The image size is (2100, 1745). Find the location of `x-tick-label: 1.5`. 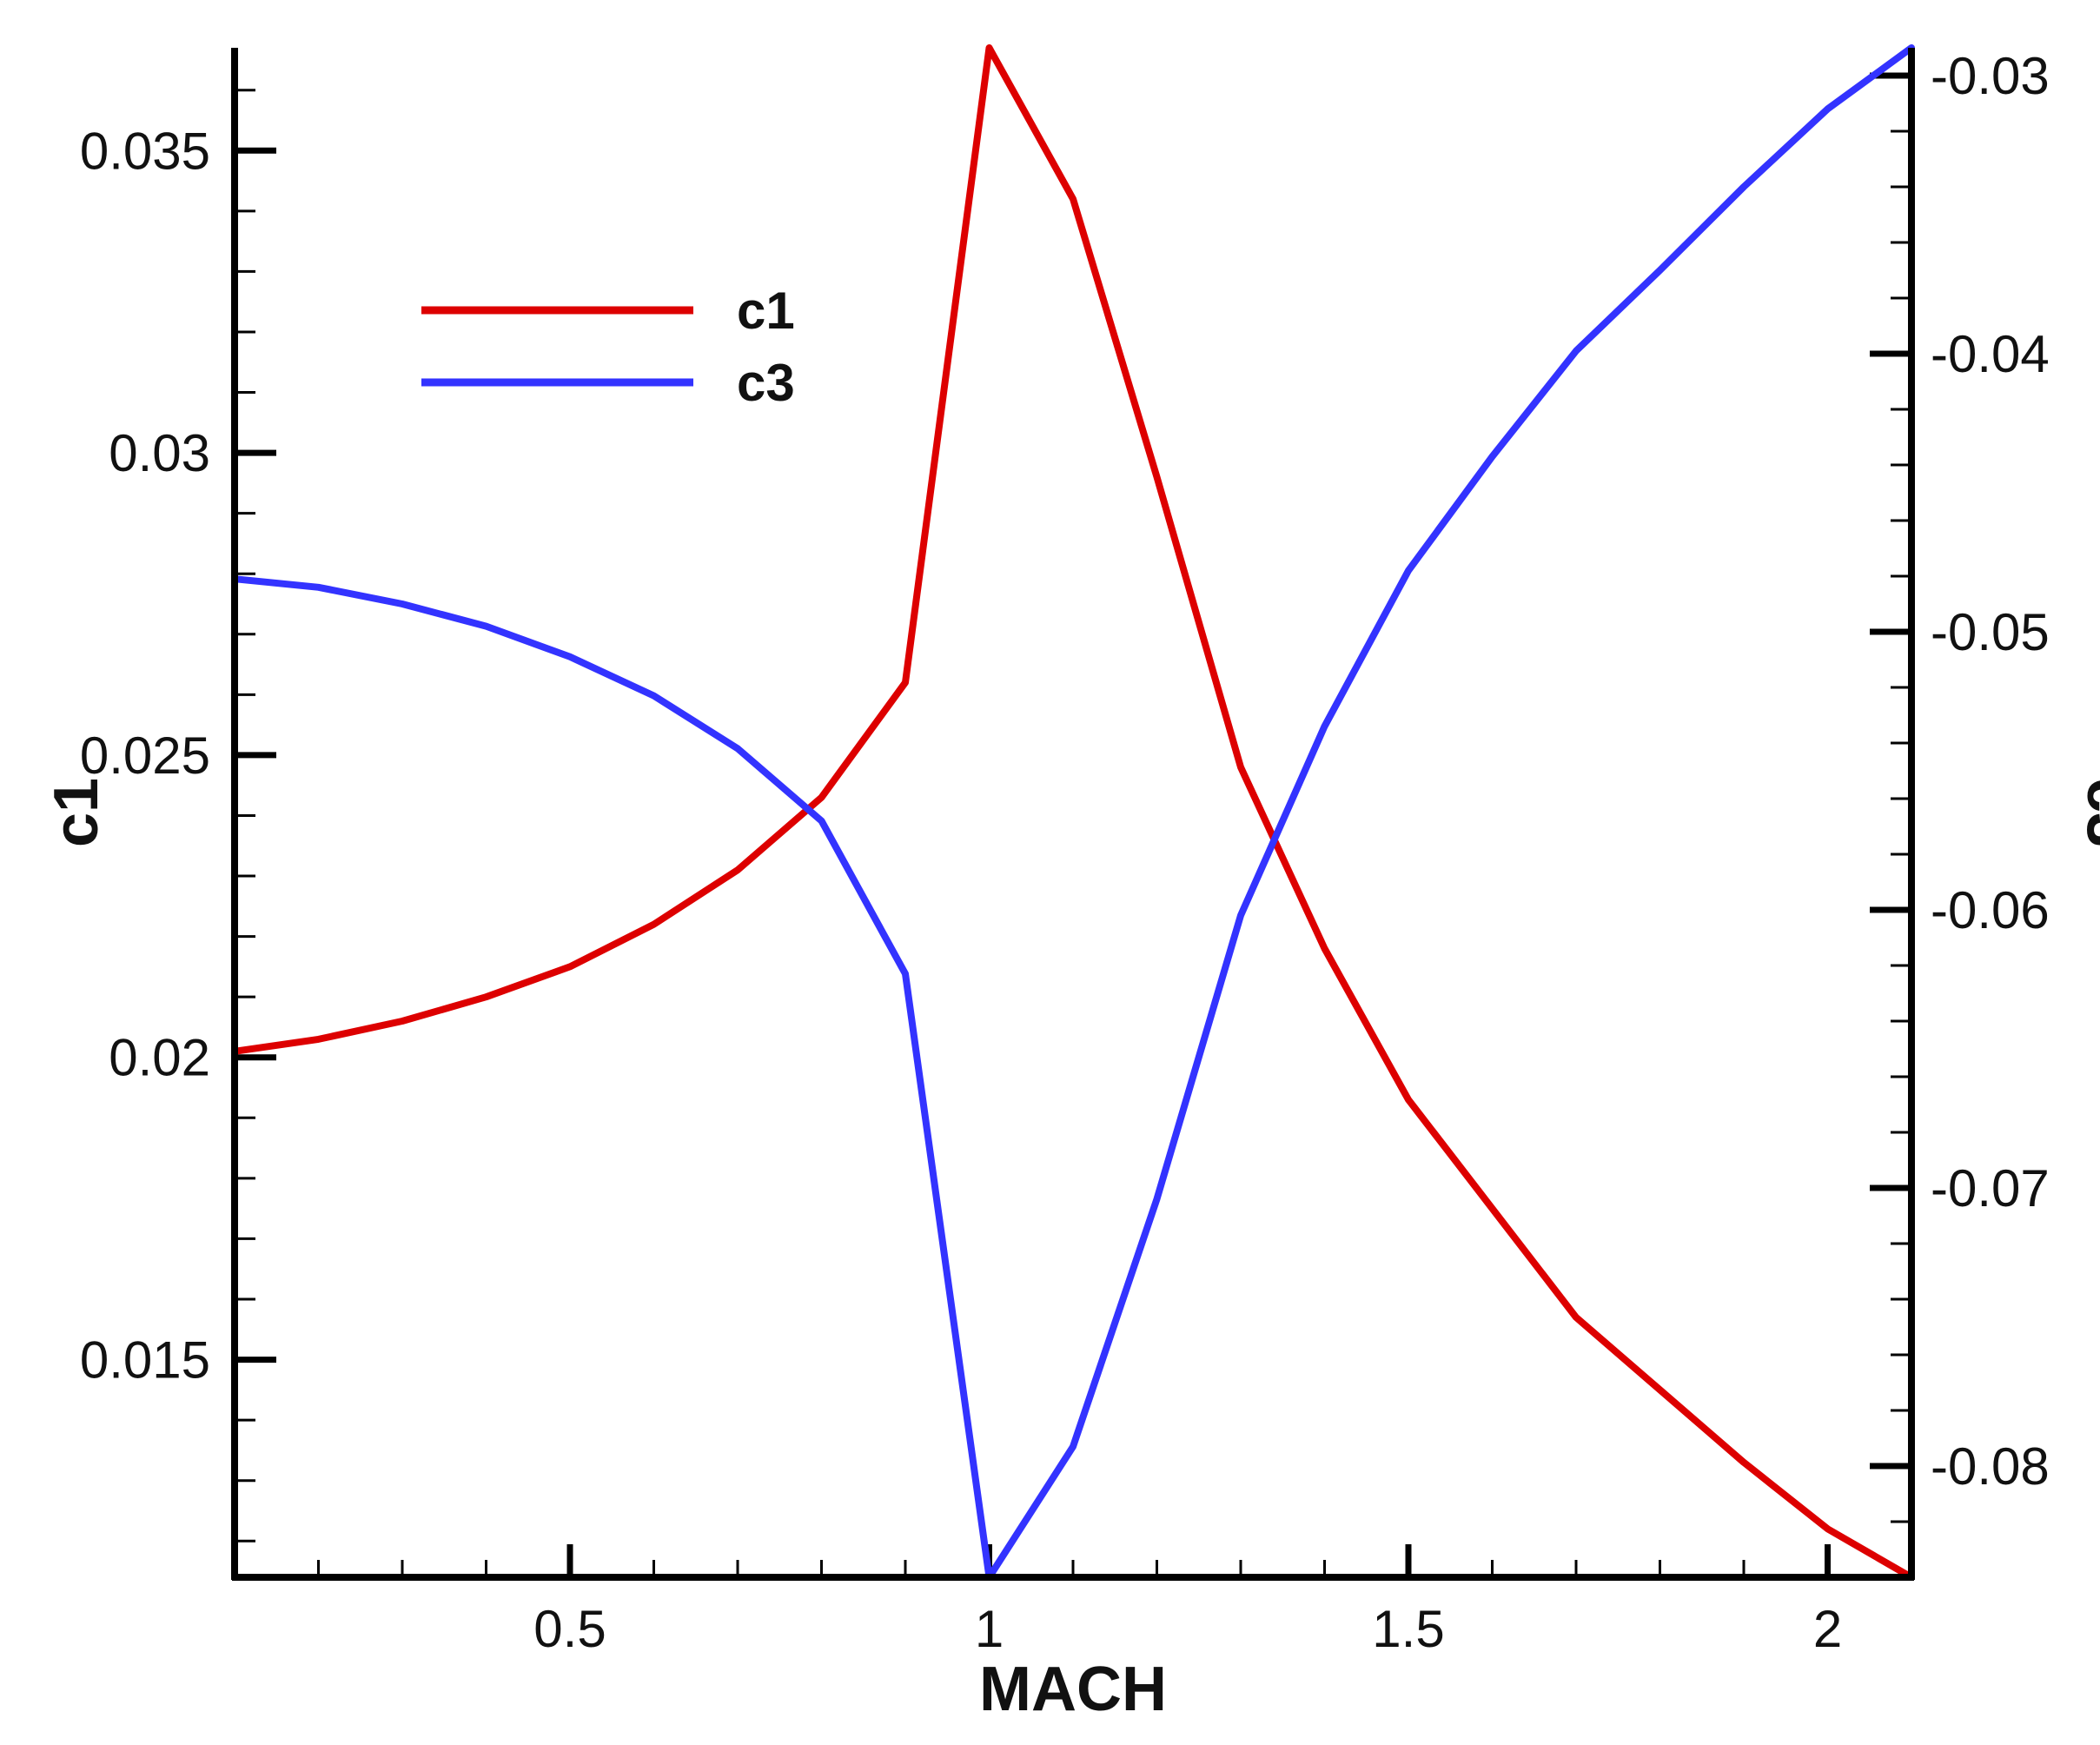

x-tick-label: 1.5 is located at coordinates (1408, 1629).